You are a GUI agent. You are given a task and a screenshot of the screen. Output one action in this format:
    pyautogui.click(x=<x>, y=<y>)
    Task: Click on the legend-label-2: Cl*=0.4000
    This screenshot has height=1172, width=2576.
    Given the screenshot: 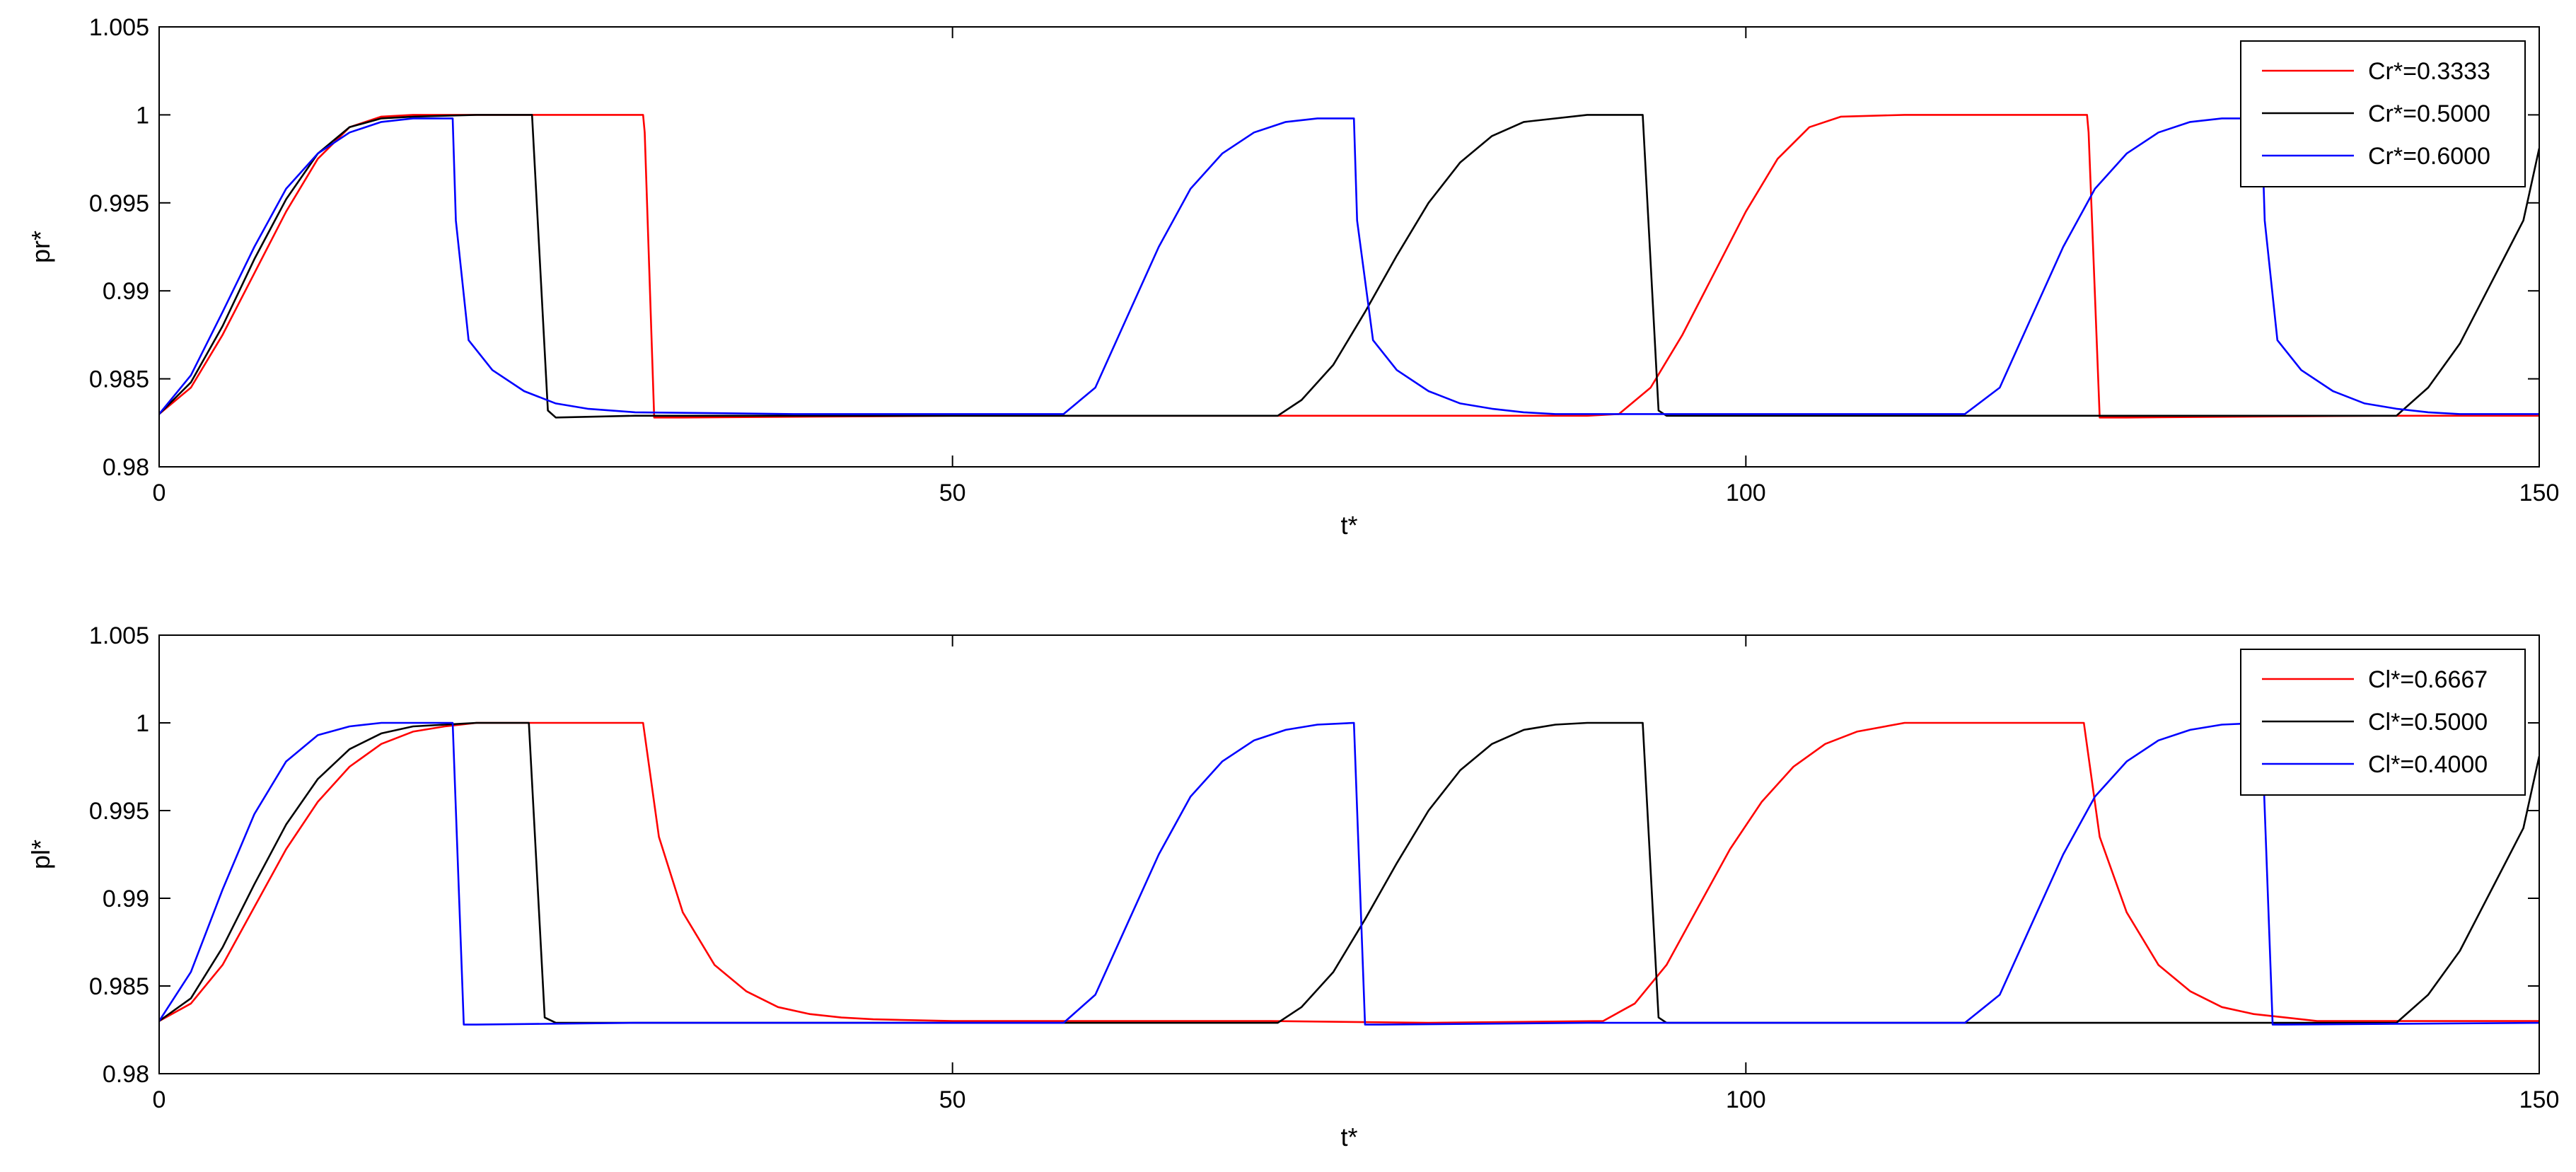 What is the action you would take?
    pyautogui.click(x=2428, y=764)
    